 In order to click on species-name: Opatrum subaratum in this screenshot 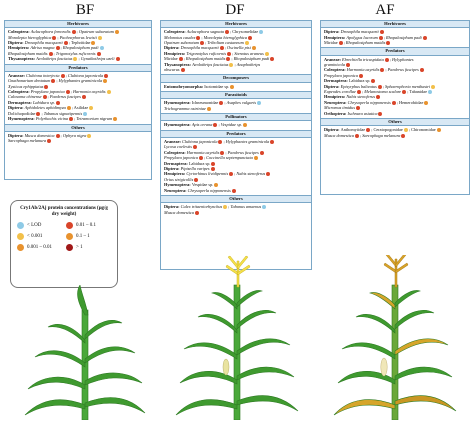, I will do `click(96, 32)`.